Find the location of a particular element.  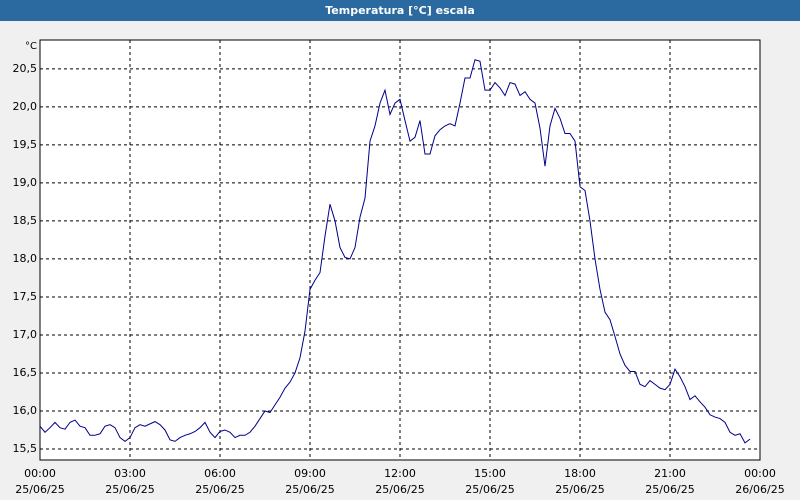

y-tick-label: 20,5 is located at coordinates (25, 68).